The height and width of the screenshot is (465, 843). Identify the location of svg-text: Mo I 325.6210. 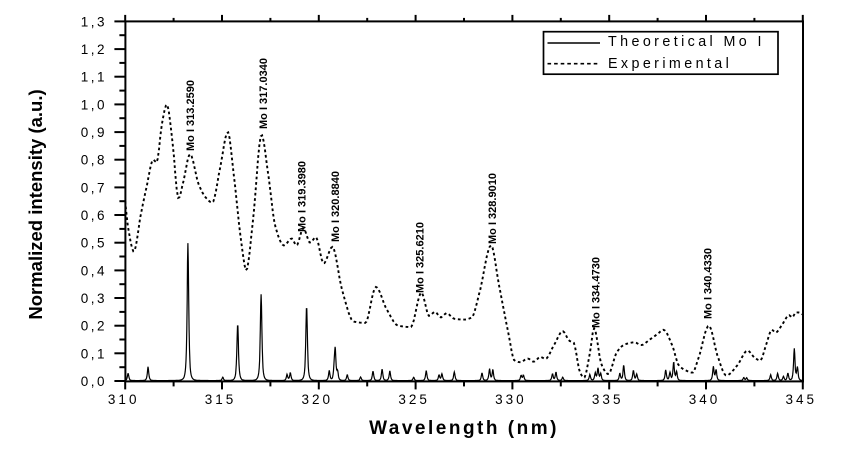
(421, 257).